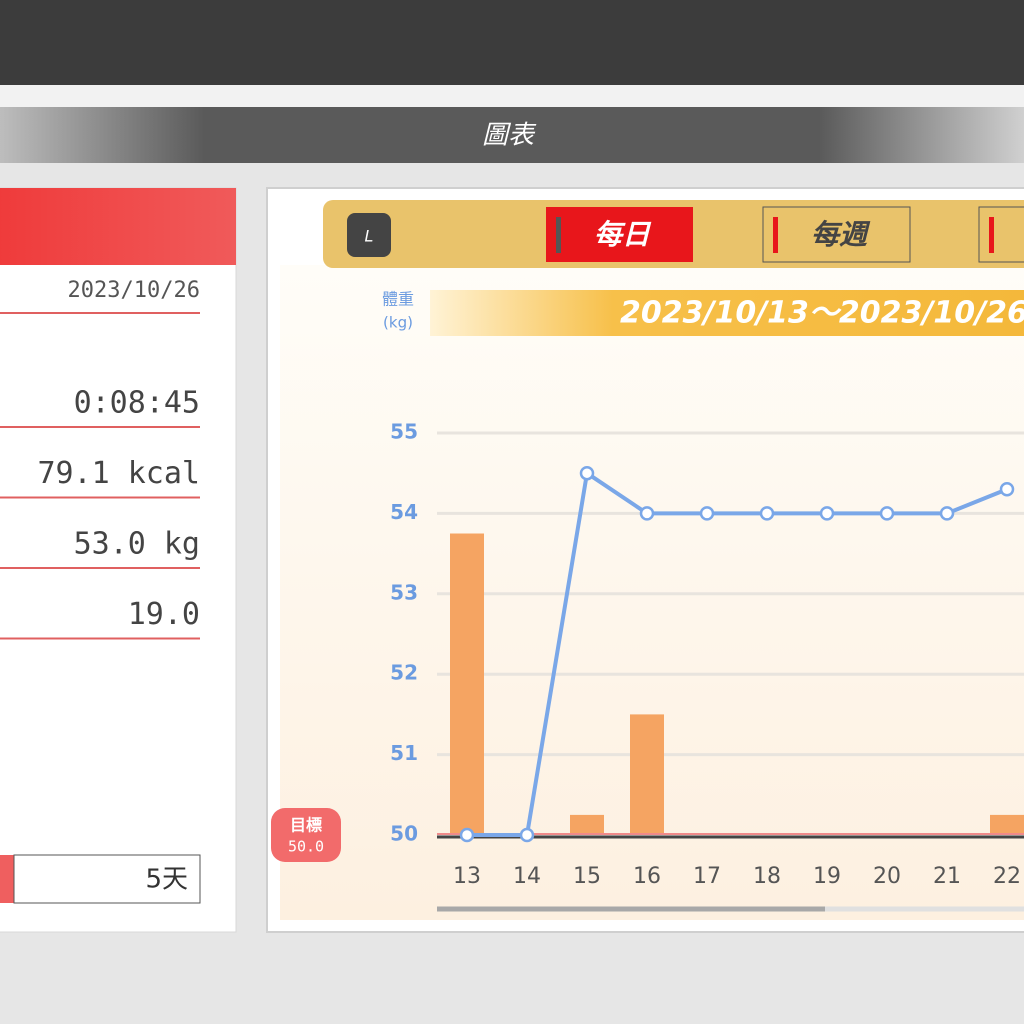  I want to click on tab-label: 每週, so click(841, 234).